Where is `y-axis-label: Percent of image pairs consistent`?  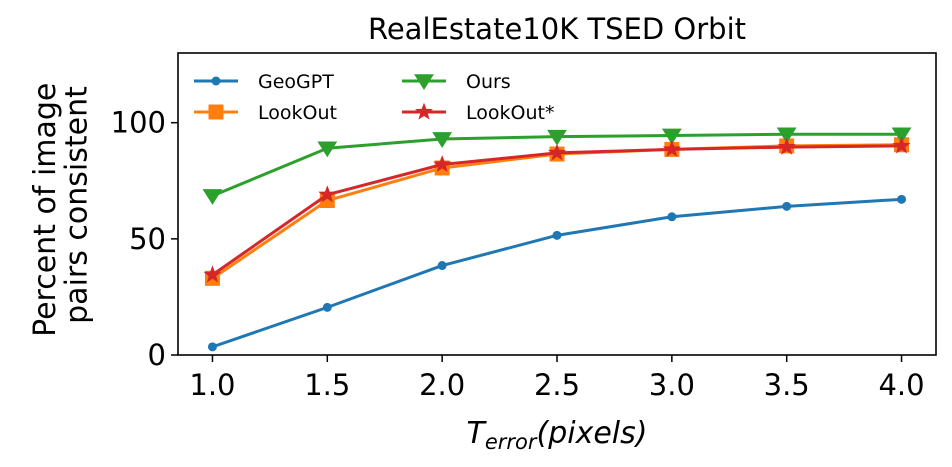
y-axis-label: Percent of image pairs consistent is located at coordinates (61, 205).